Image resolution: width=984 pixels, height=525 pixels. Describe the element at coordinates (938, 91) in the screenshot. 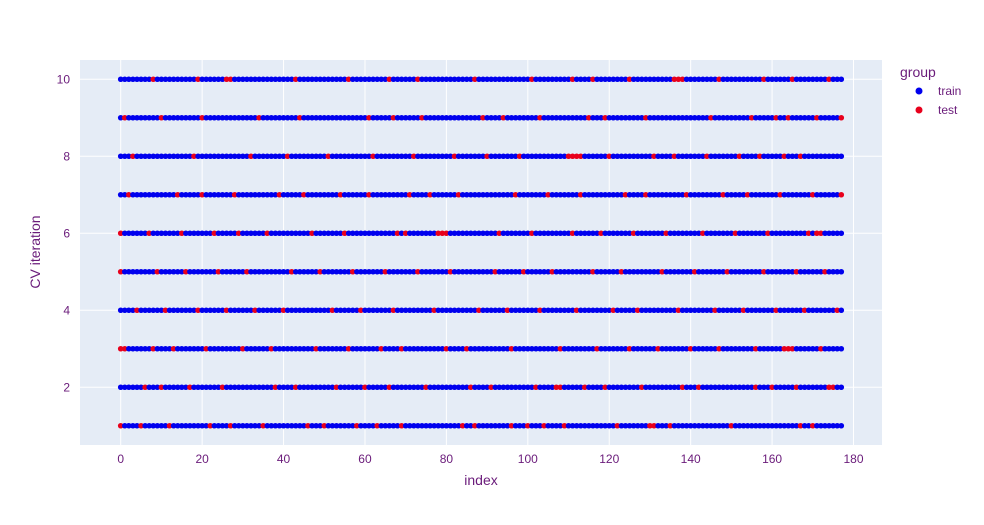

I see `legend-item-train: train` at that location.